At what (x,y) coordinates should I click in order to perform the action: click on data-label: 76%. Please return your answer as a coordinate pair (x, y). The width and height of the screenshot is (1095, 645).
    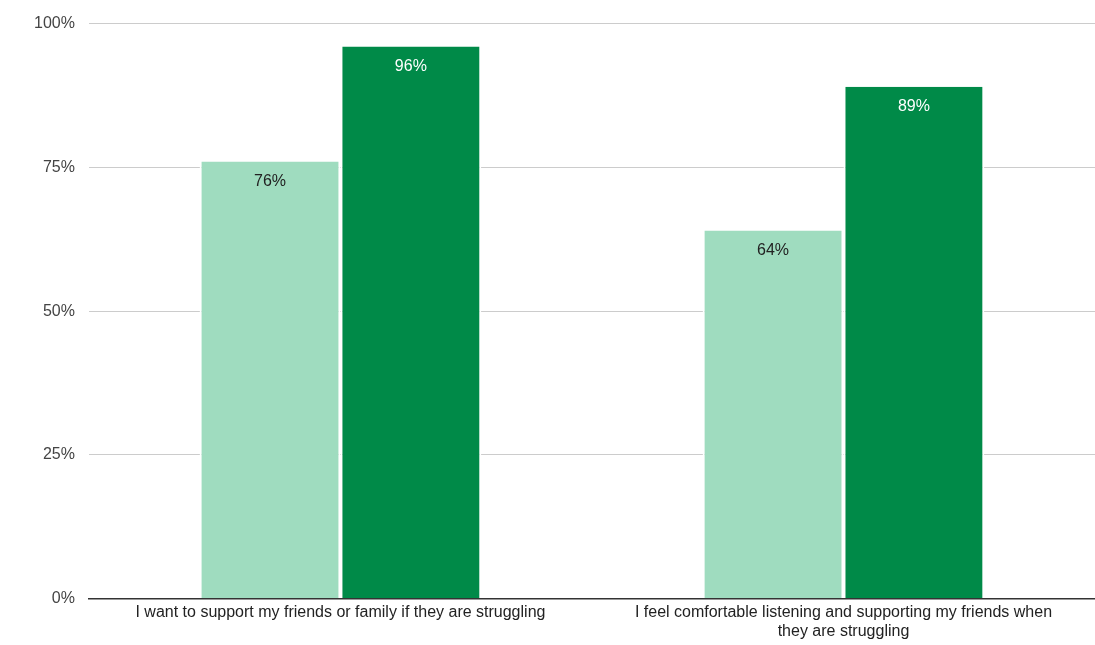
    Looking at the image, I should click on (270, 181).